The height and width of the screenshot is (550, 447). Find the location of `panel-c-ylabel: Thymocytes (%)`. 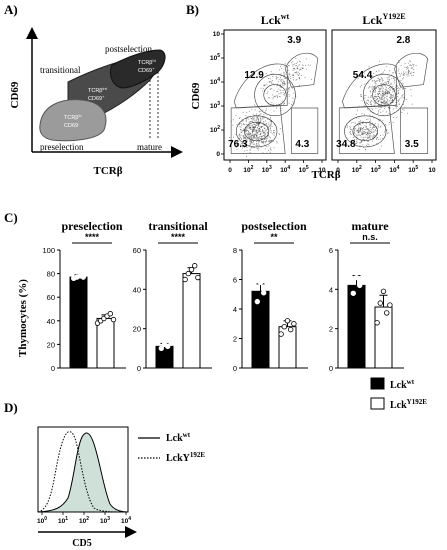

panel-c-ylabel: Thymocytes (%) is located at coordinates (23, 318).